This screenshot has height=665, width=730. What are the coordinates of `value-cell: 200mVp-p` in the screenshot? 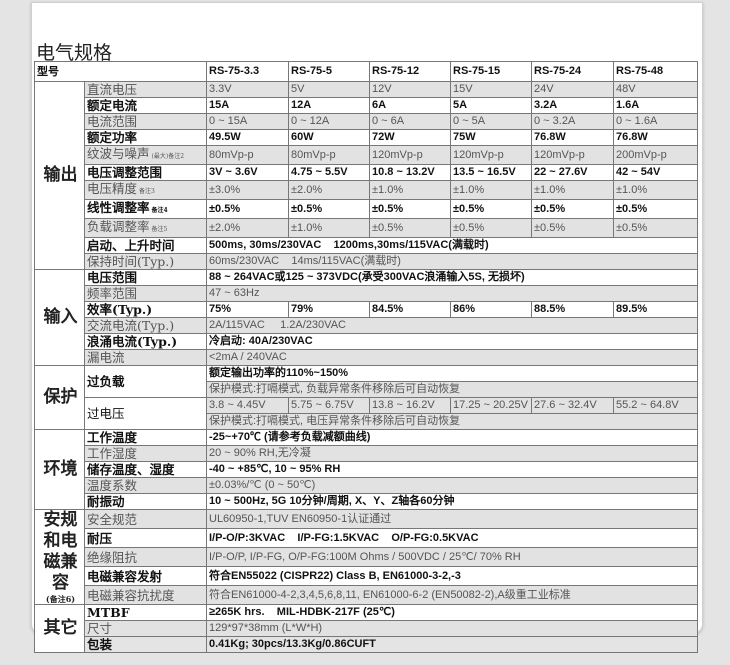 It's located at (655, 155).